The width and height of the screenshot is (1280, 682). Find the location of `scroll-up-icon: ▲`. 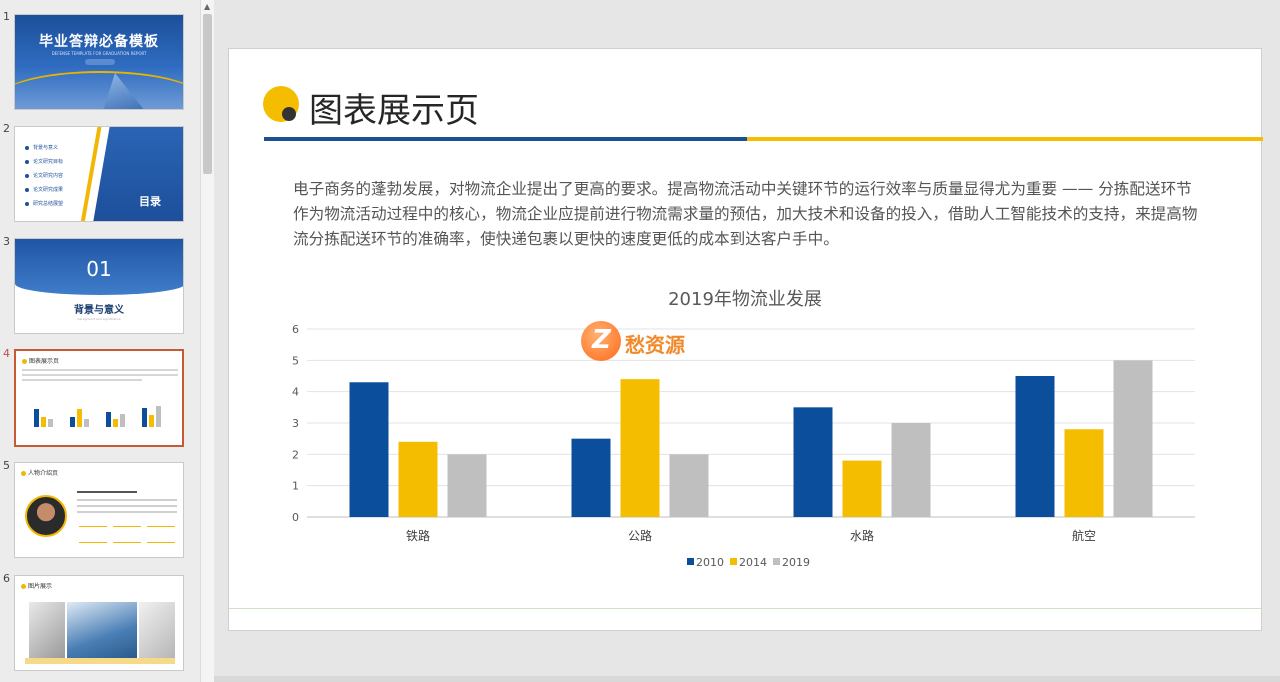

scroll-up-icon: ▲ is located at coordinates (207, 6).